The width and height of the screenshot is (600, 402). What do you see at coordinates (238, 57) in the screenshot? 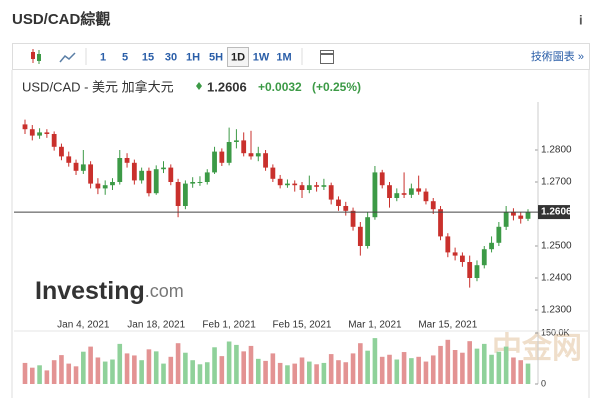
I see `interval-button: 1D` at bounding box center [238, 57].